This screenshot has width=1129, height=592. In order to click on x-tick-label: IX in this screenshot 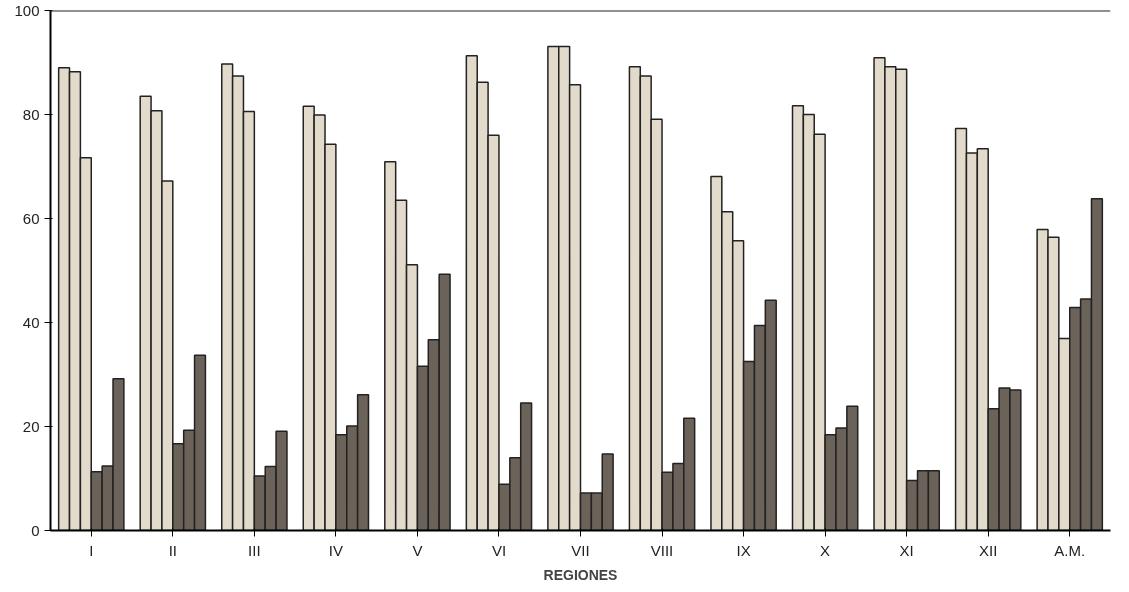, I will do `click(743, 550)`.